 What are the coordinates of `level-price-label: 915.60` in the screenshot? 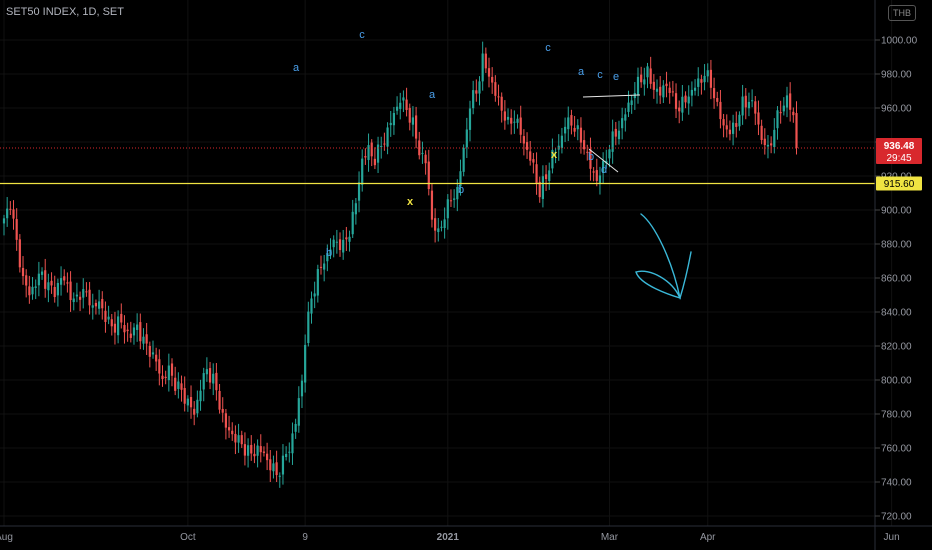 It's located at (899, 184).